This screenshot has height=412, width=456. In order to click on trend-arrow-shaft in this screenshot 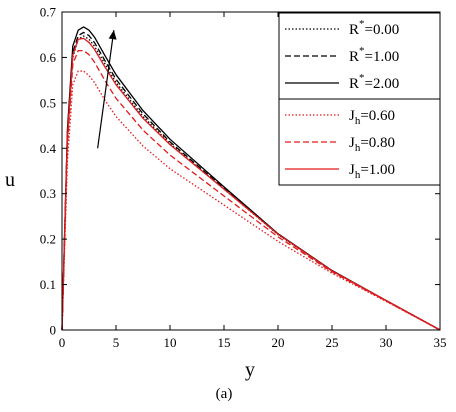, I will do `click(106, 89)`.